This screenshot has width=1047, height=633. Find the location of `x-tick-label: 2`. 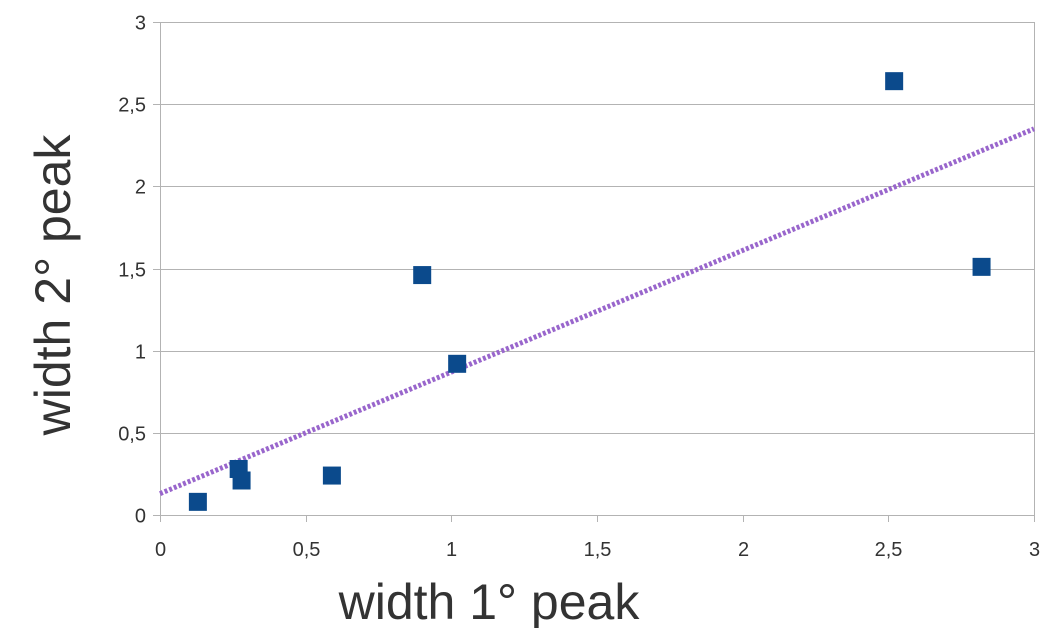

x-tick-label: 2 is located at coordinates (743, 550).